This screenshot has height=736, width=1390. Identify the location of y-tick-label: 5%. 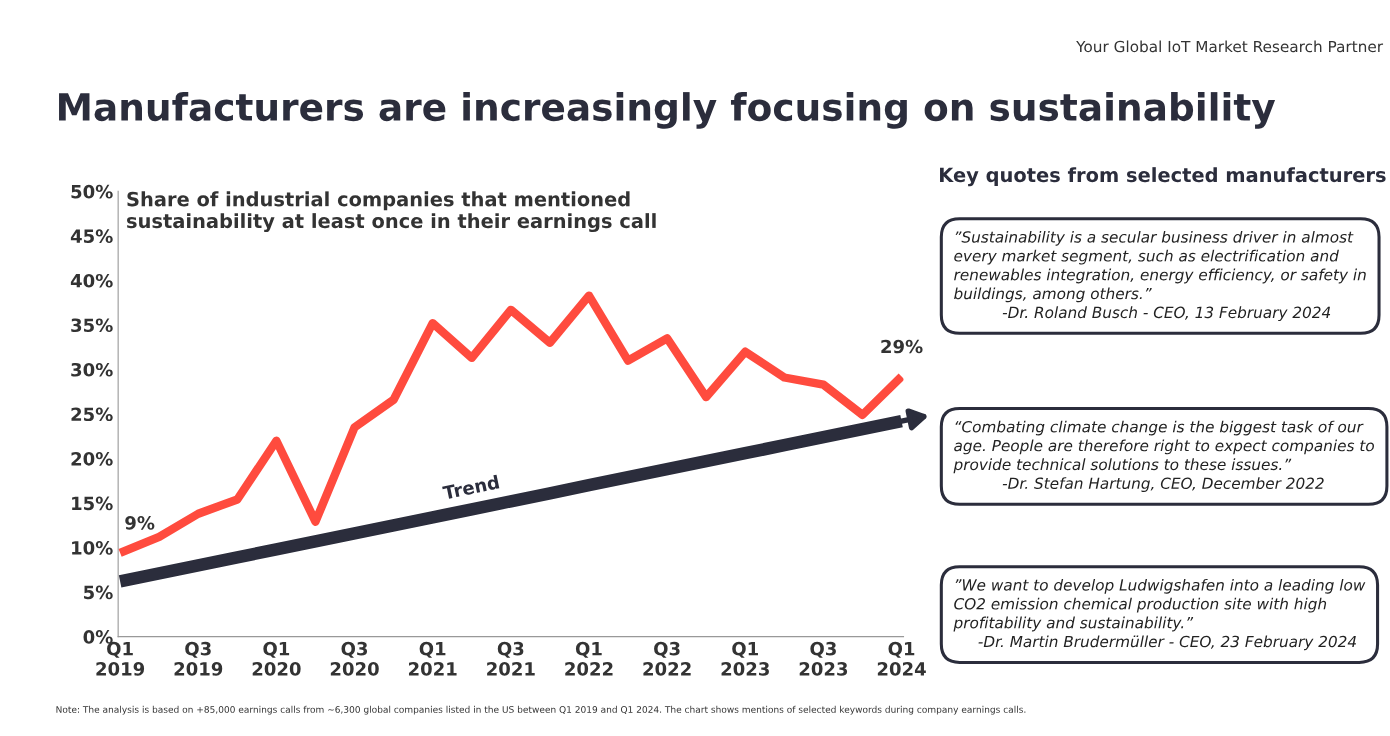
(98, 592).